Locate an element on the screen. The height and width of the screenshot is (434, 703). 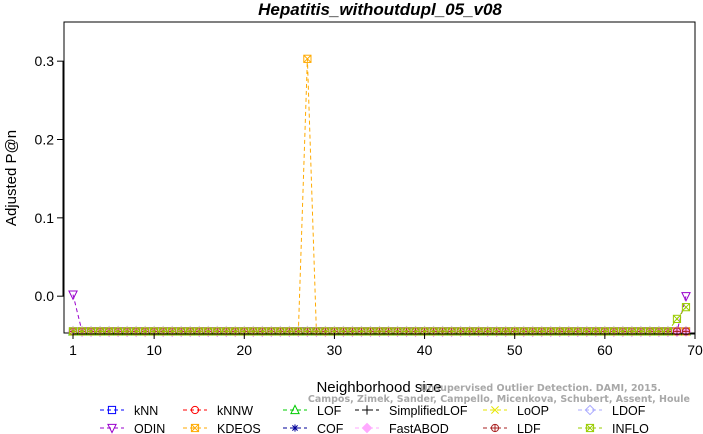
legend-label-lof: LOF is located at coordinates (329, 411).